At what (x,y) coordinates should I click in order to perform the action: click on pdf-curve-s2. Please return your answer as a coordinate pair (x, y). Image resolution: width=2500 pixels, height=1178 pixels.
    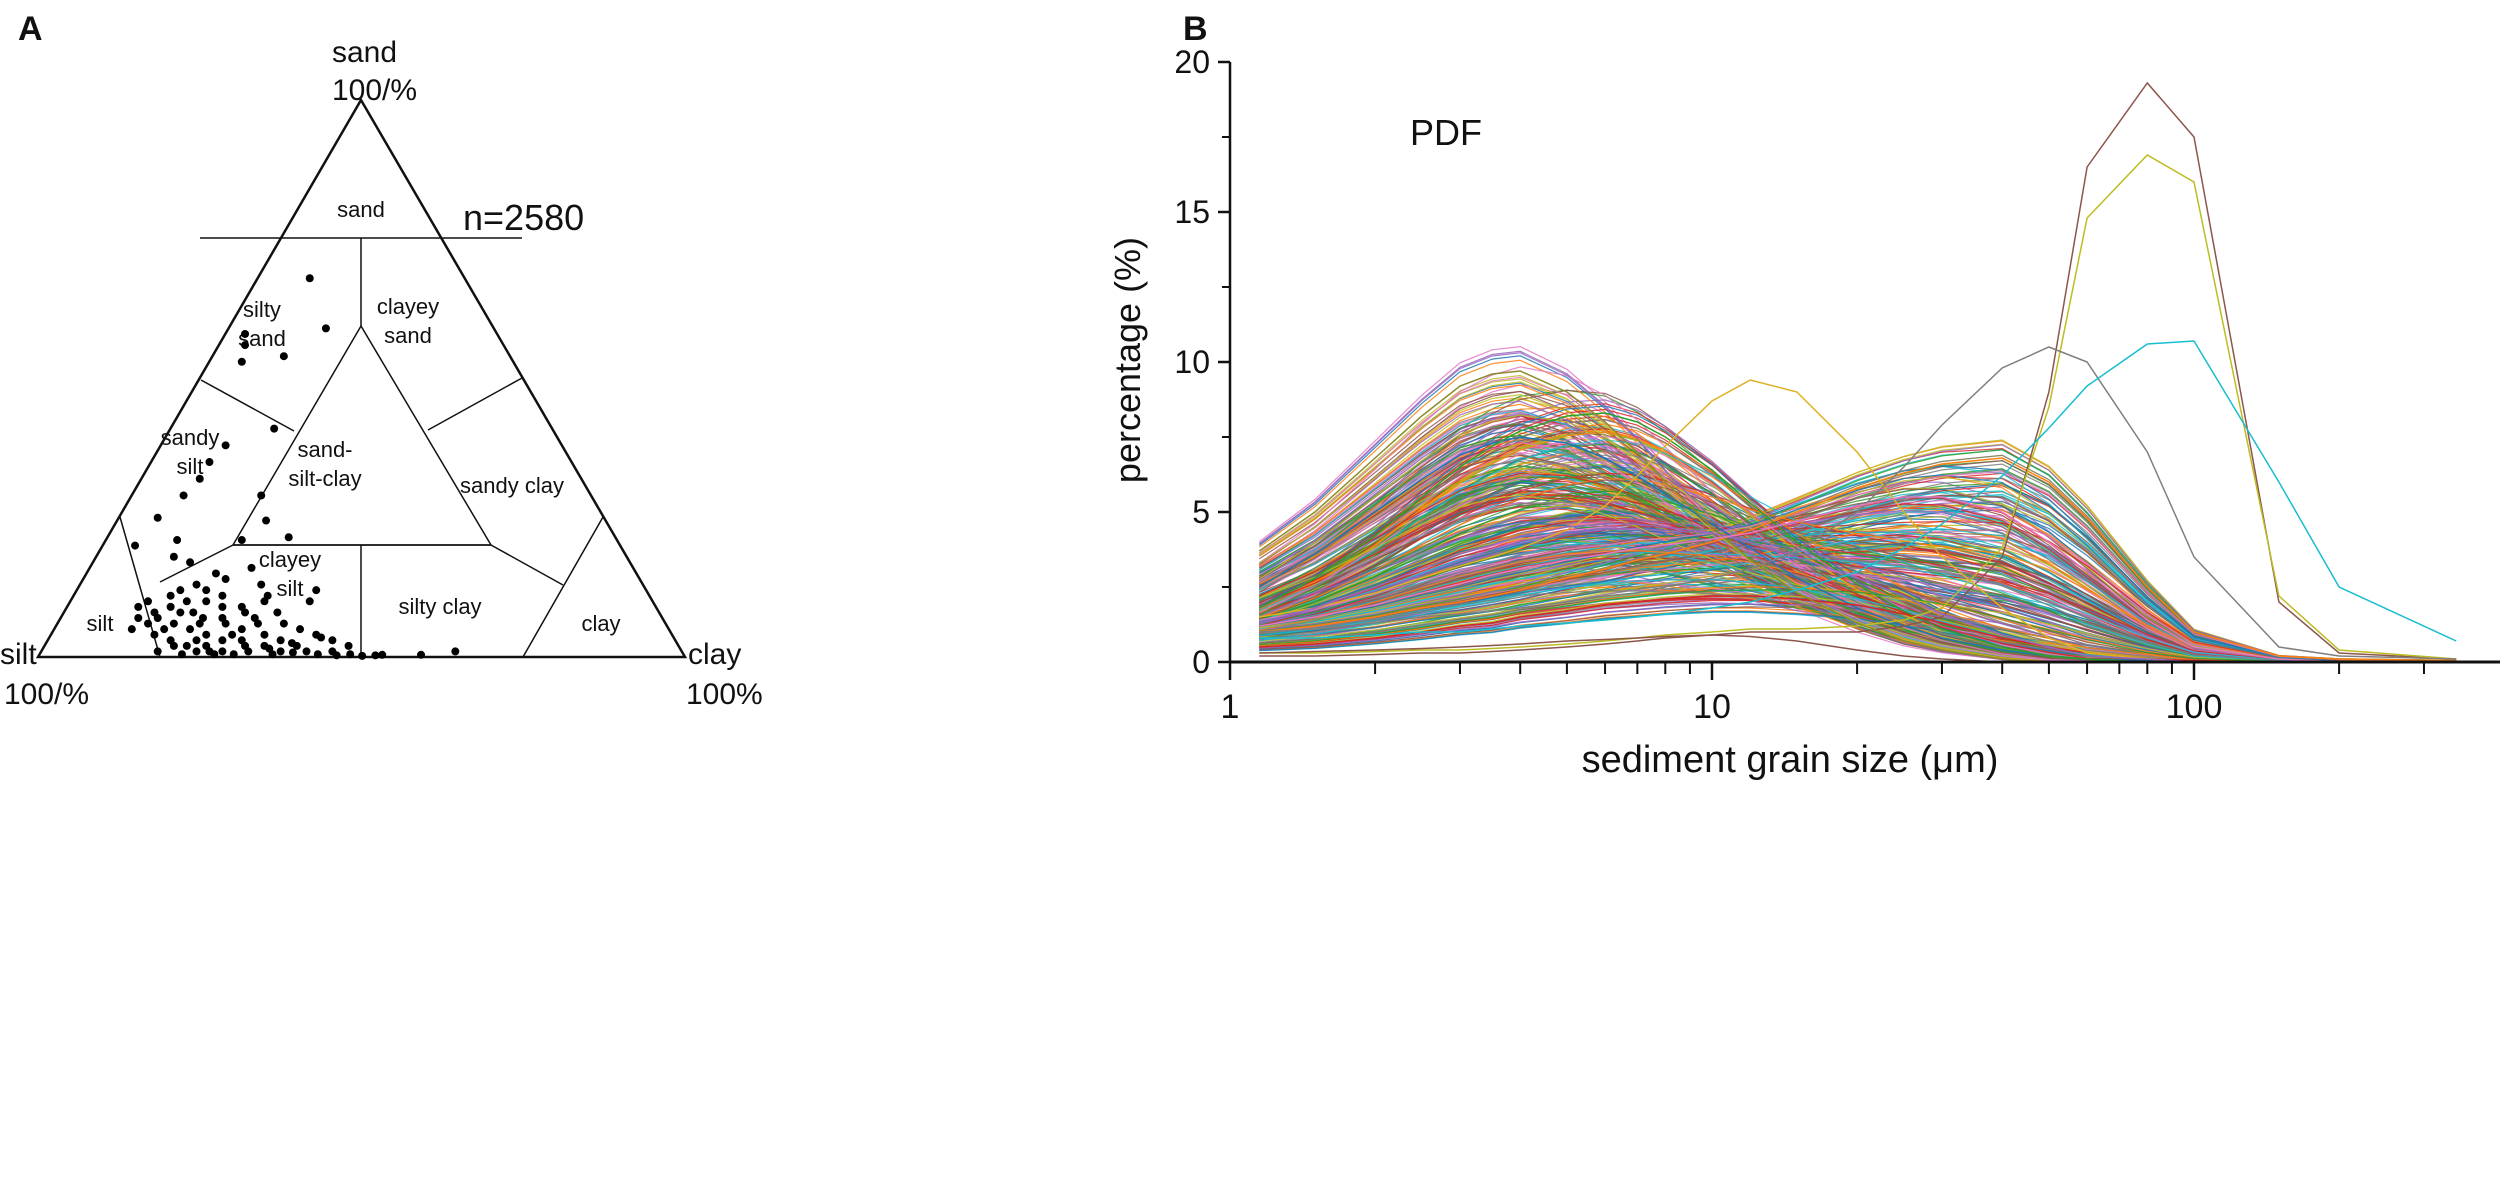
    Looking at the image, I should click on (1858, 559).